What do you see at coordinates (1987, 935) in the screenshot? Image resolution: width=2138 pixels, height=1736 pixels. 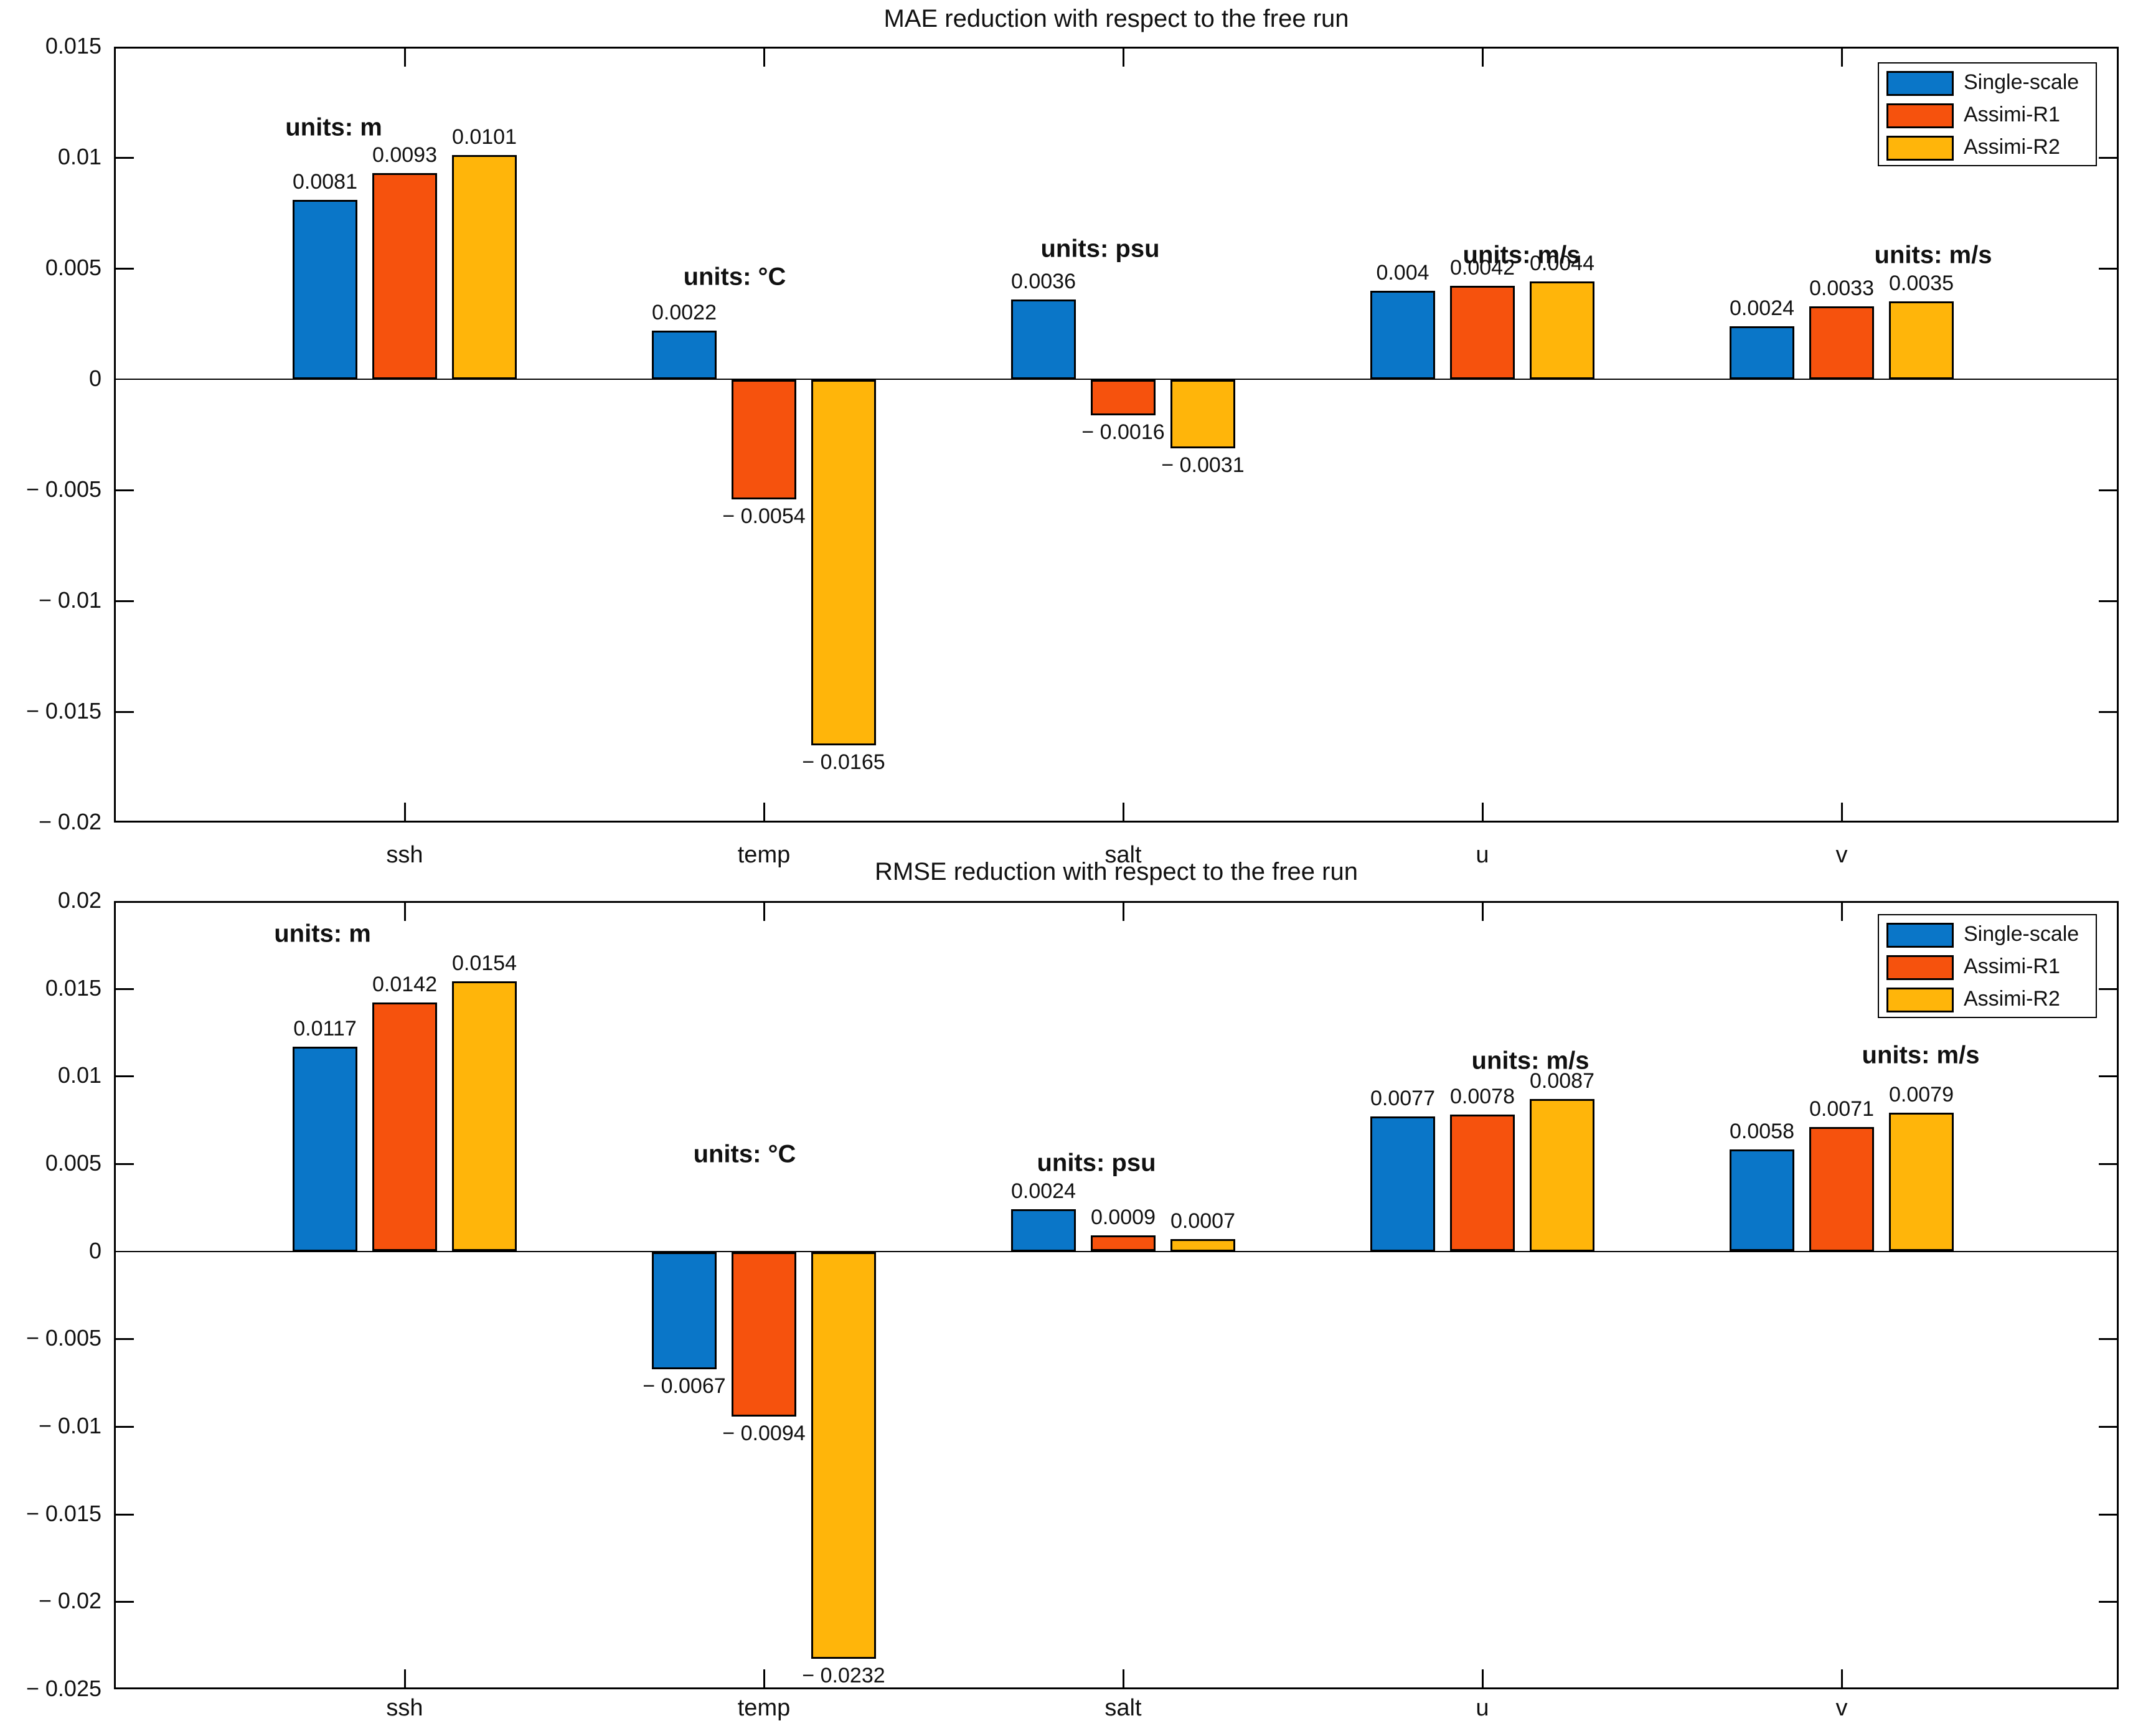 I see `legend-item: Single-scale` at bounding box center [1987, 935].